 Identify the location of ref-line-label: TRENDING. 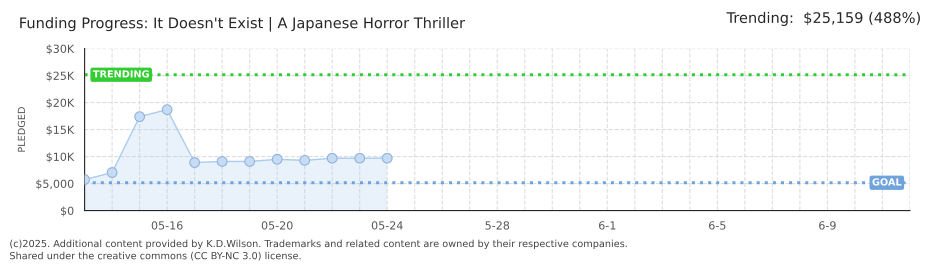
(120, 74).